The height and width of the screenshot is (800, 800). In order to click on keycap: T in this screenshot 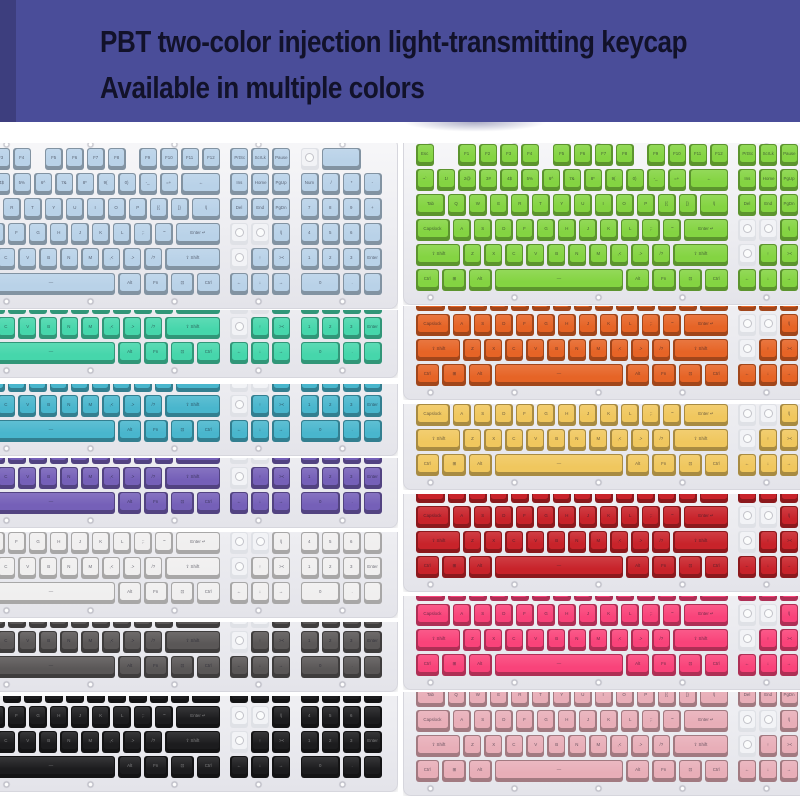, I will do `click(540, 308)`.